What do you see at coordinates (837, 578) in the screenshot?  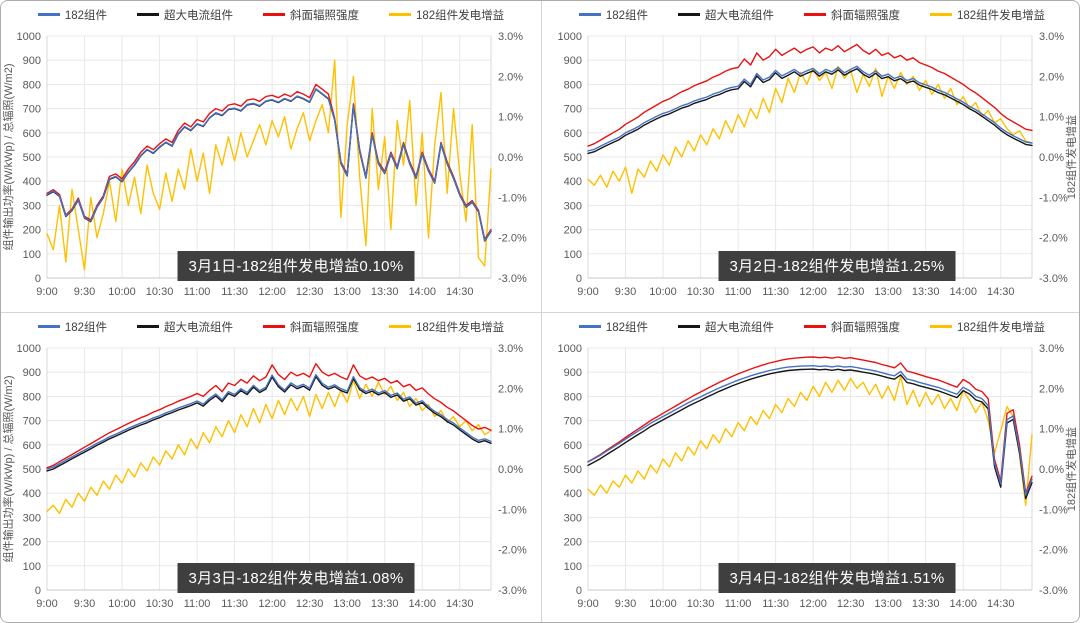 I see `chart-annotation-march-4: 3月4日-182组件发电增益1.51%` at bounding box center [837, 578].